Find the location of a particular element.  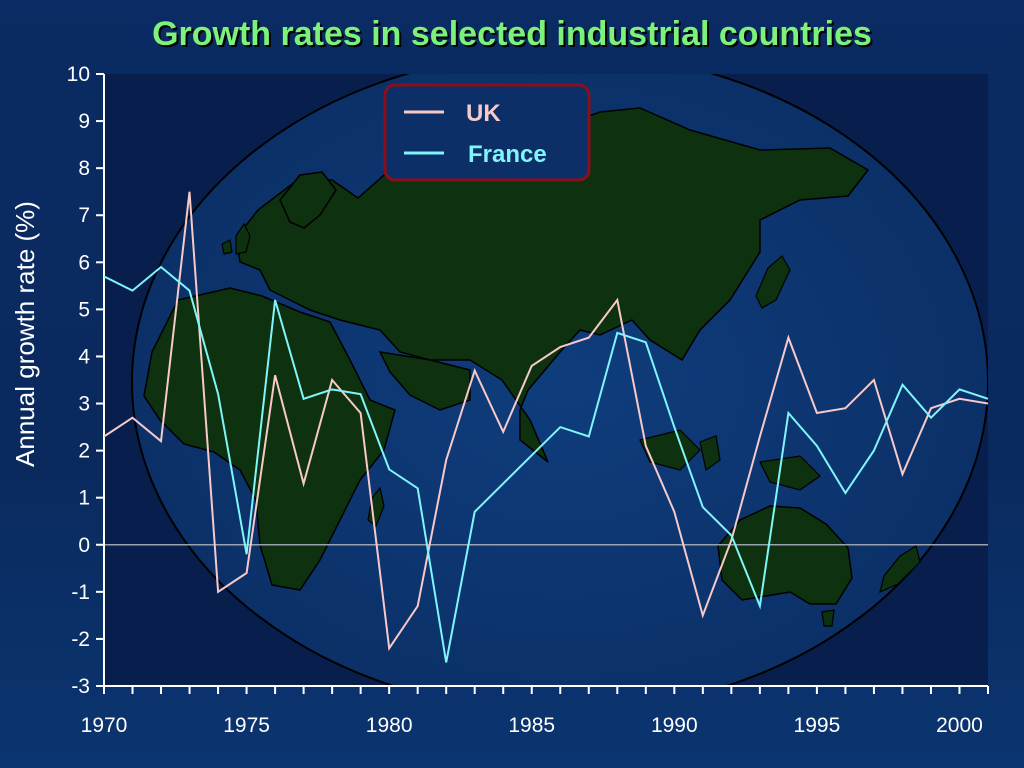

y-axis-label: Annual growth rate (%) is located at coordinates (25, 334).